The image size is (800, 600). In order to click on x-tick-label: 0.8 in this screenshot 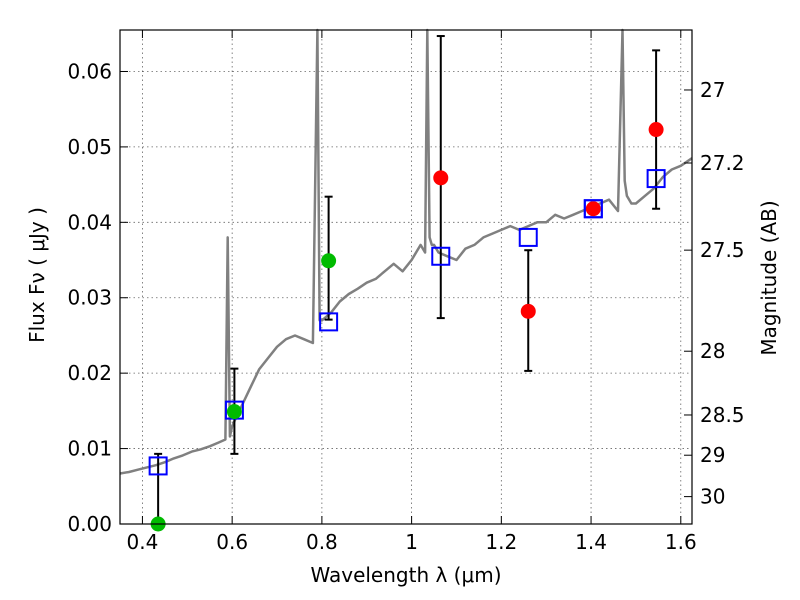, I will do `click(322, 542)`.